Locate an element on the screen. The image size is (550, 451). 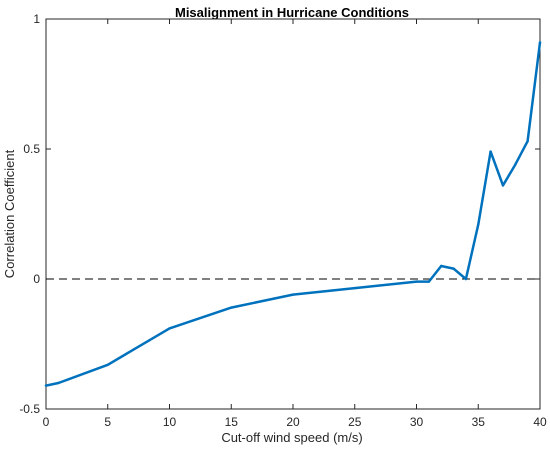
y-axis-title: Correlation Coefficient is located at coordinates (9, 213).